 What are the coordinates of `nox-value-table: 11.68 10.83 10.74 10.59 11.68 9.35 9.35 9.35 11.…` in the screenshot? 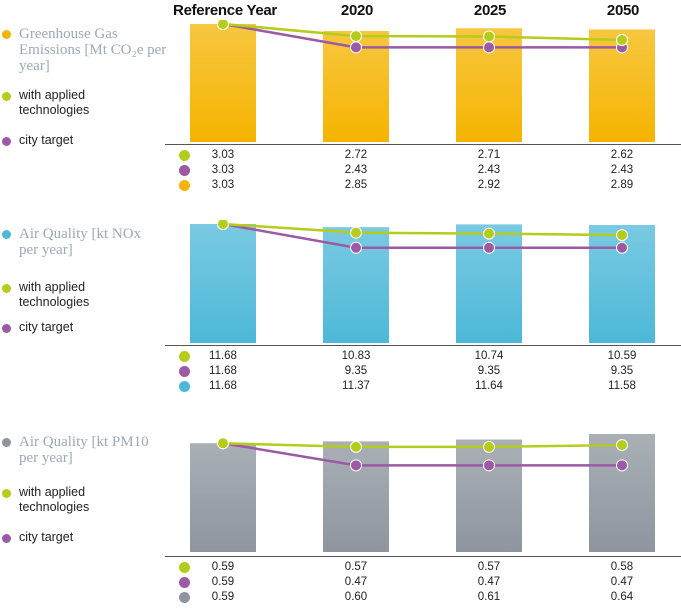 It's located at (423, 373).